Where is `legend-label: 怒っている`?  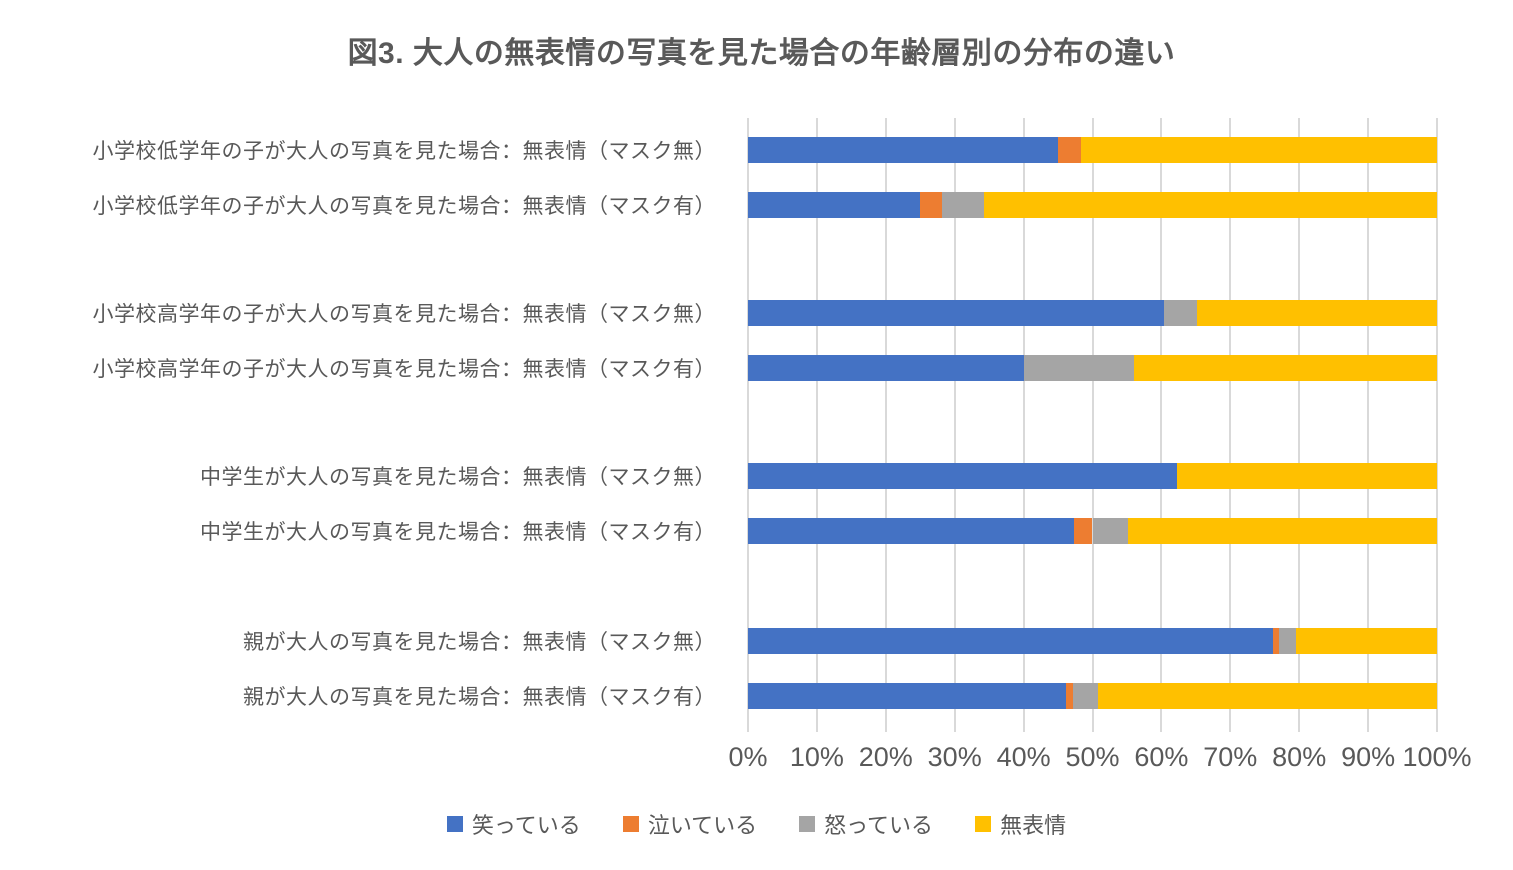 legend-label: 怒っている is located at coordinates (879, 825).